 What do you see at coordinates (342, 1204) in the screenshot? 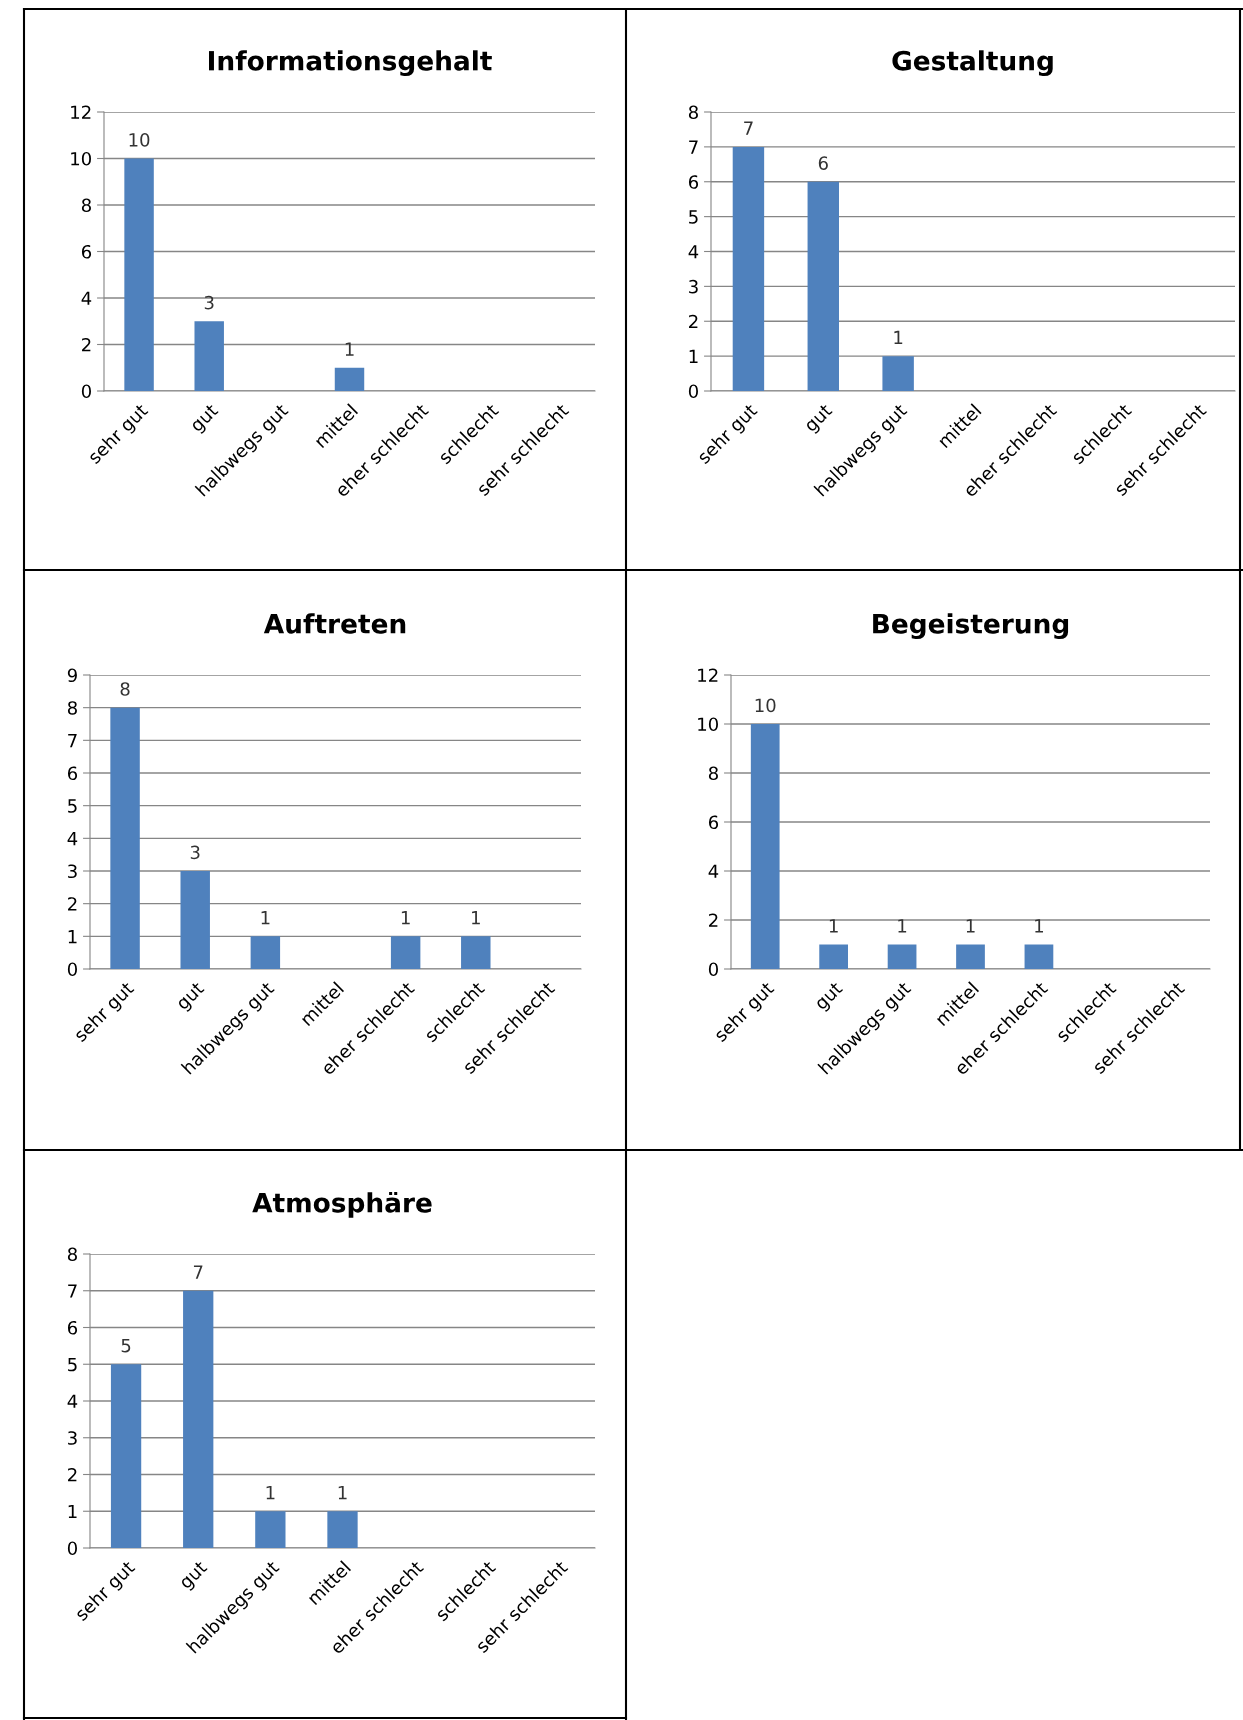
I see `chart-title: Atmosphäre` at bounding box center [342, 1204].